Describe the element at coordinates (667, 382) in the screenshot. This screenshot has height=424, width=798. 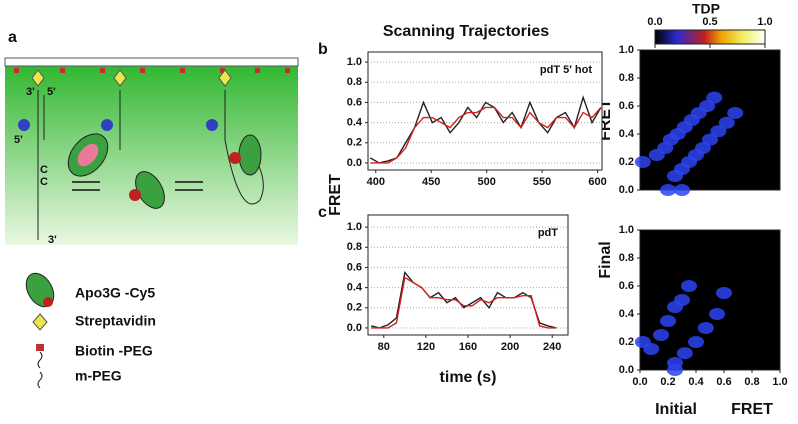
I see `x-tick-label: 0.2` at that location.